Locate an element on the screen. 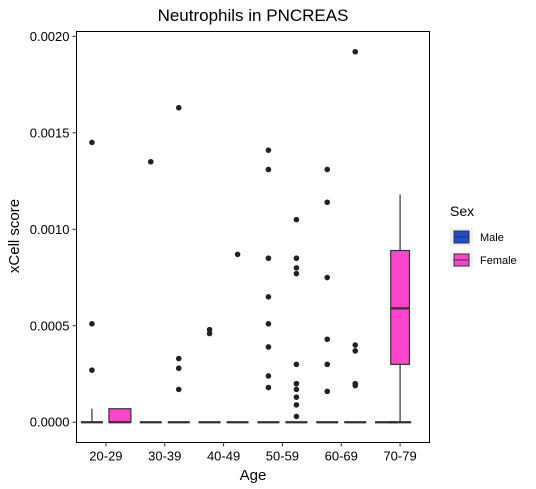  legend-label-female: Female is located at coordinates (498, 261).